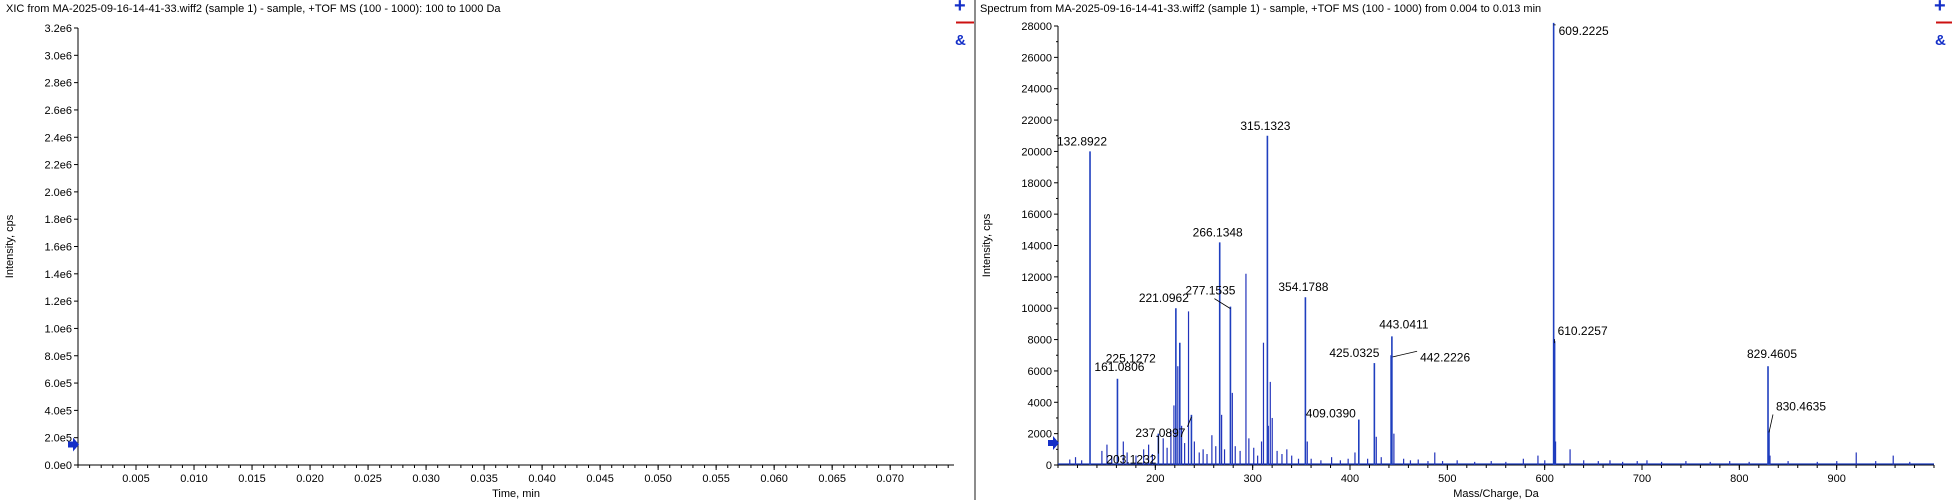 The width and height of the screenshot is (1952, 500). Describe the element at coordinates (58, 193) in the screenshot. I see `y-tick-label: 2.0e6` at that location.